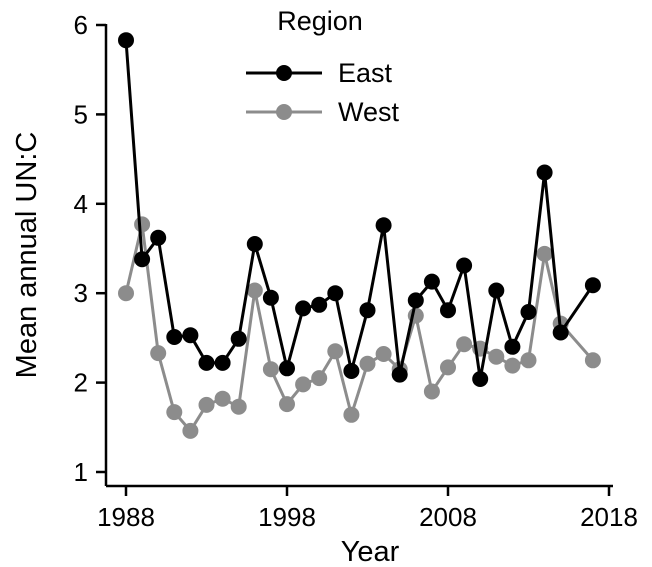  What do you see at coordinates (90, 248) in the screenshot?
I see `y-ticks: 1 2 3 4 5 6` at bounding box center [90, 248].